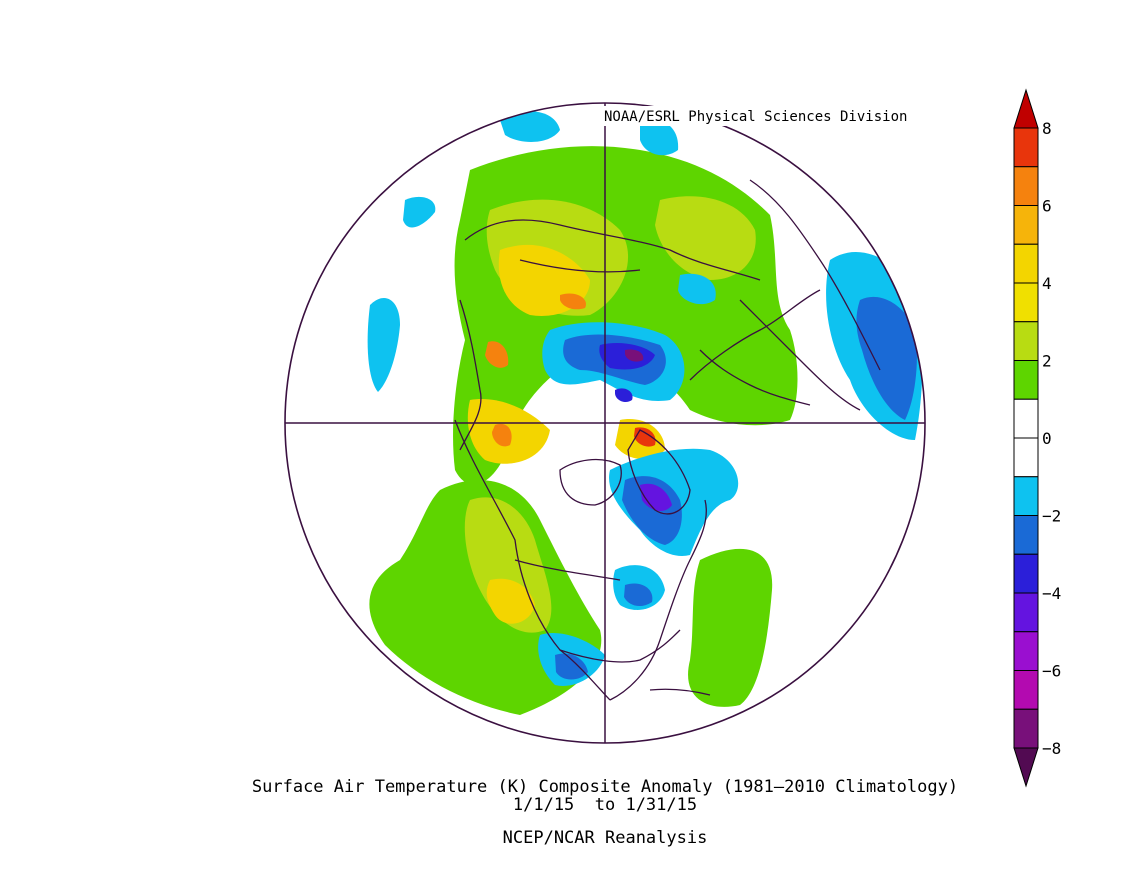  Describe the element at coordinates (1047, 283) in the screenshot. I see `colorbar-tick-label: 4` at that location.